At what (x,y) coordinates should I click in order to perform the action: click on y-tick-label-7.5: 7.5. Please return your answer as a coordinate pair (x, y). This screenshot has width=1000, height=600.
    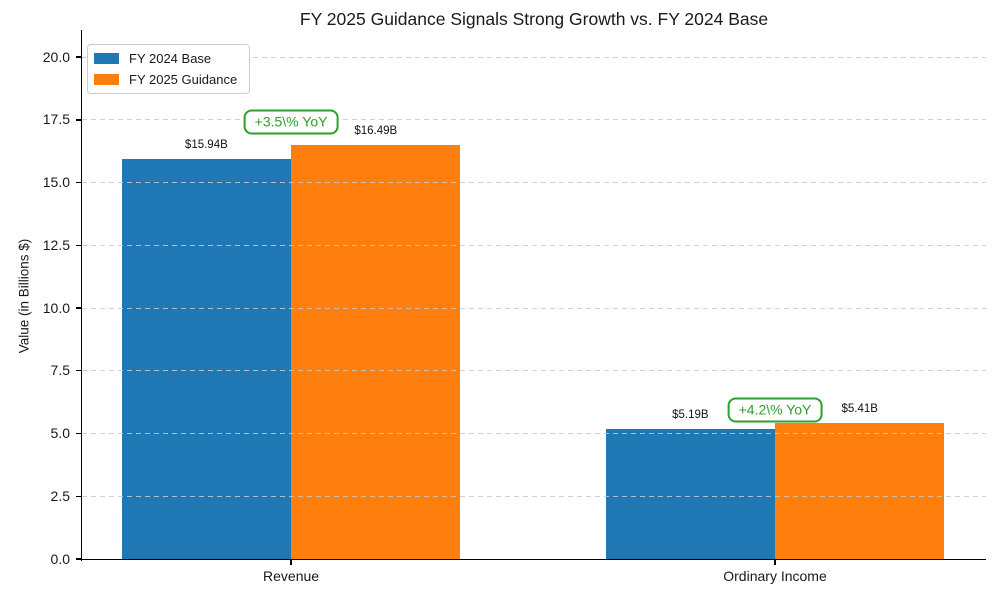
    Looking at the image, I should click on (60, 370).